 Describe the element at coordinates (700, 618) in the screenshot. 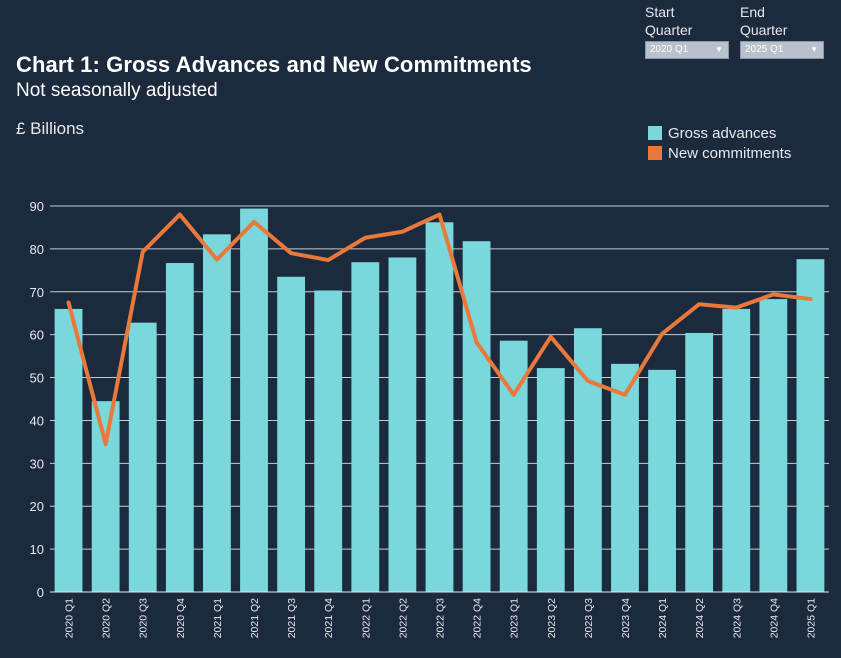

I see `x-tick-label: 2024 Q2` at that location.